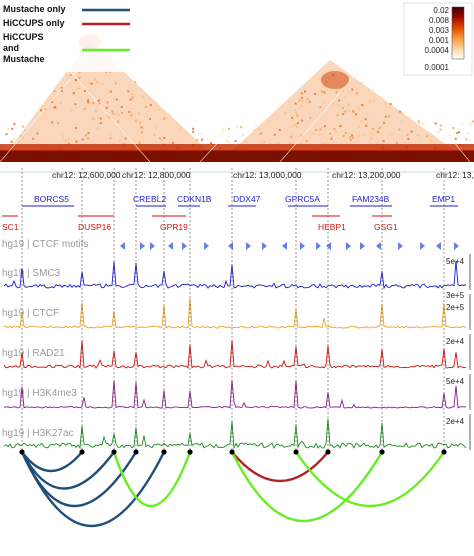 The width and height of the screenshot is (474, 556). Describe the element at coordinates (34, 23) in the screenshot. I see `legend-label-hiccups: HiCCUPS only` at that location.